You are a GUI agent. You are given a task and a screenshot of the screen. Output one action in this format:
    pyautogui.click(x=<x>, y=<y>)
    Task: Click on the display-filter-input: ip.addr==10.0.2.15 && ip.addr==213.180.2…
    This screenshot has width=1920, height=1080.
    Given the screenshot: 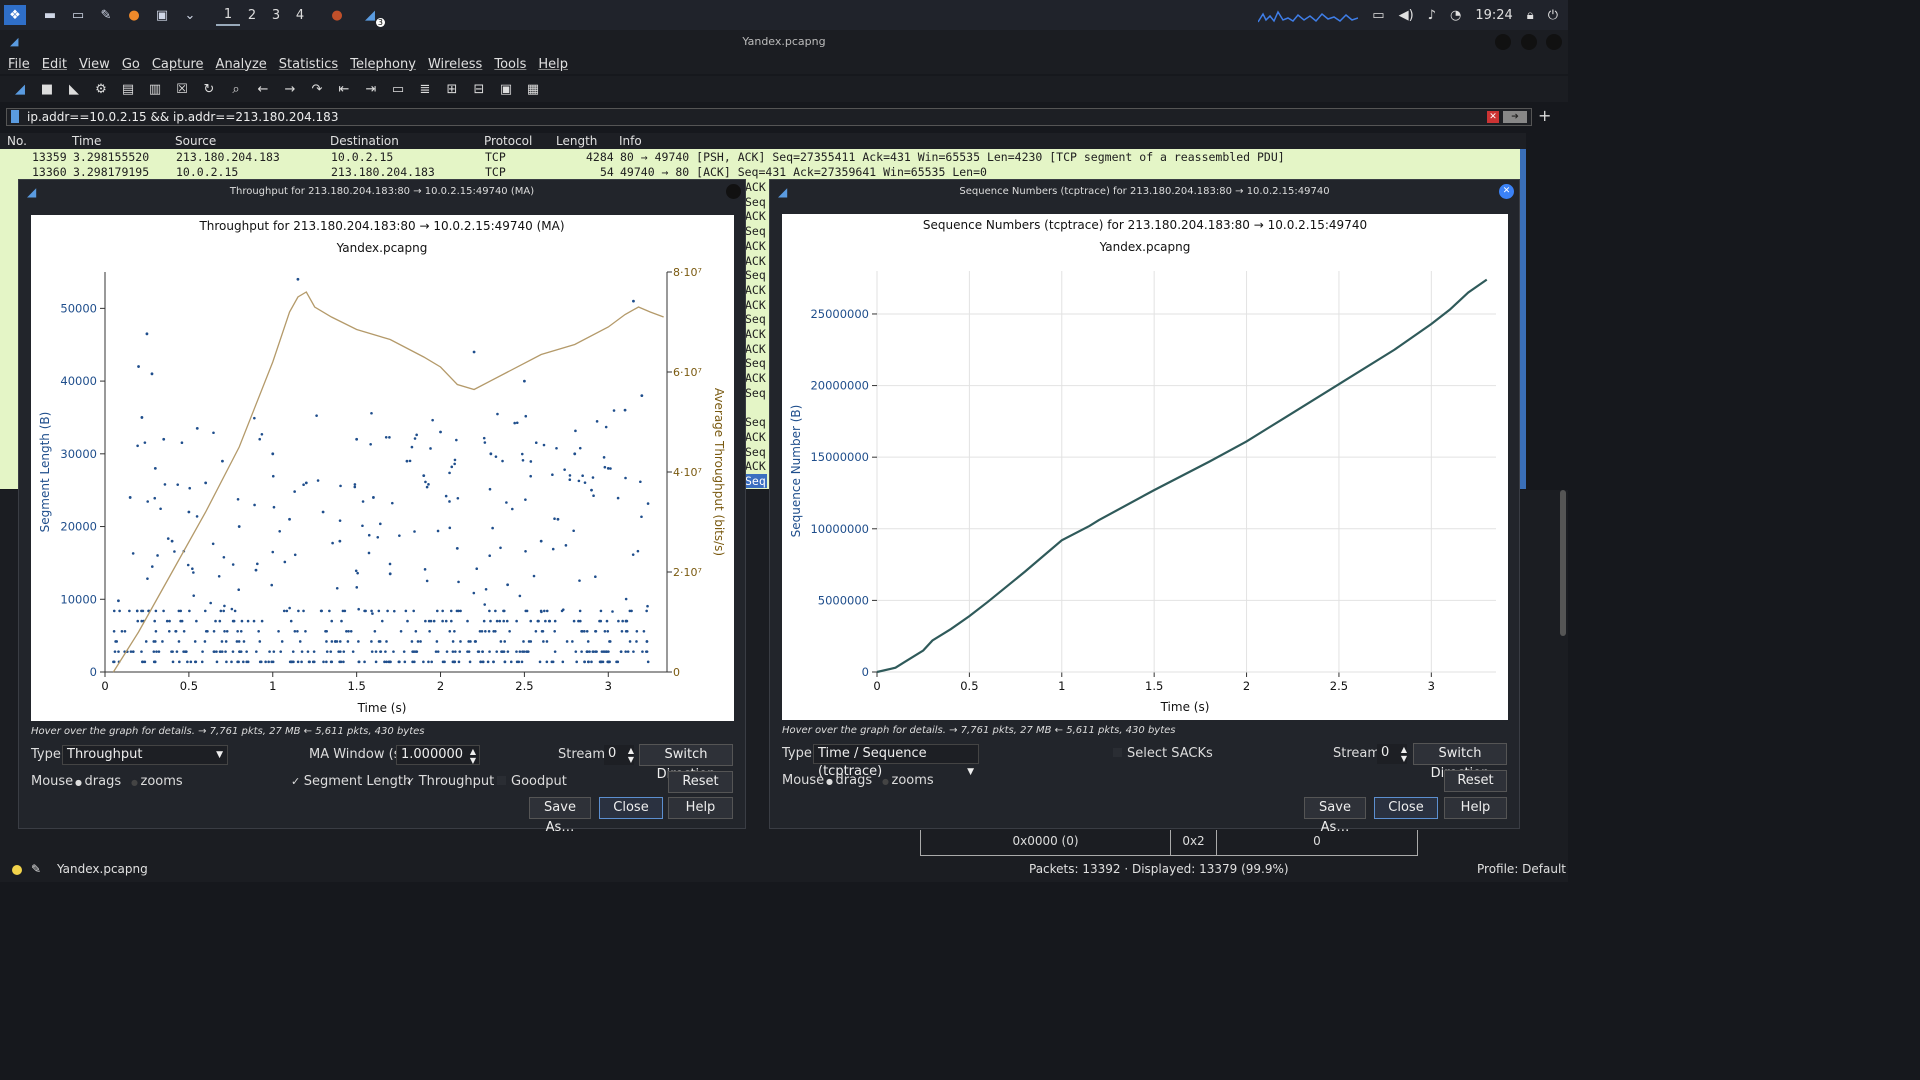 What is the action you would take?
    pyautogui.click(x=769, y=117)
    